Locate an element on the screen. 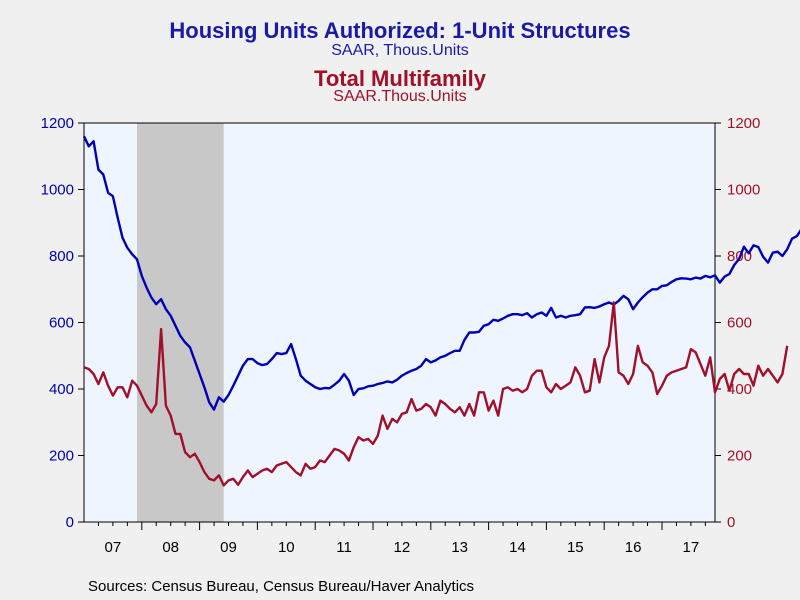 The width and height of the screenshot is (800, 600). x-tick-label: 10 is located at coordinates (286, 547).